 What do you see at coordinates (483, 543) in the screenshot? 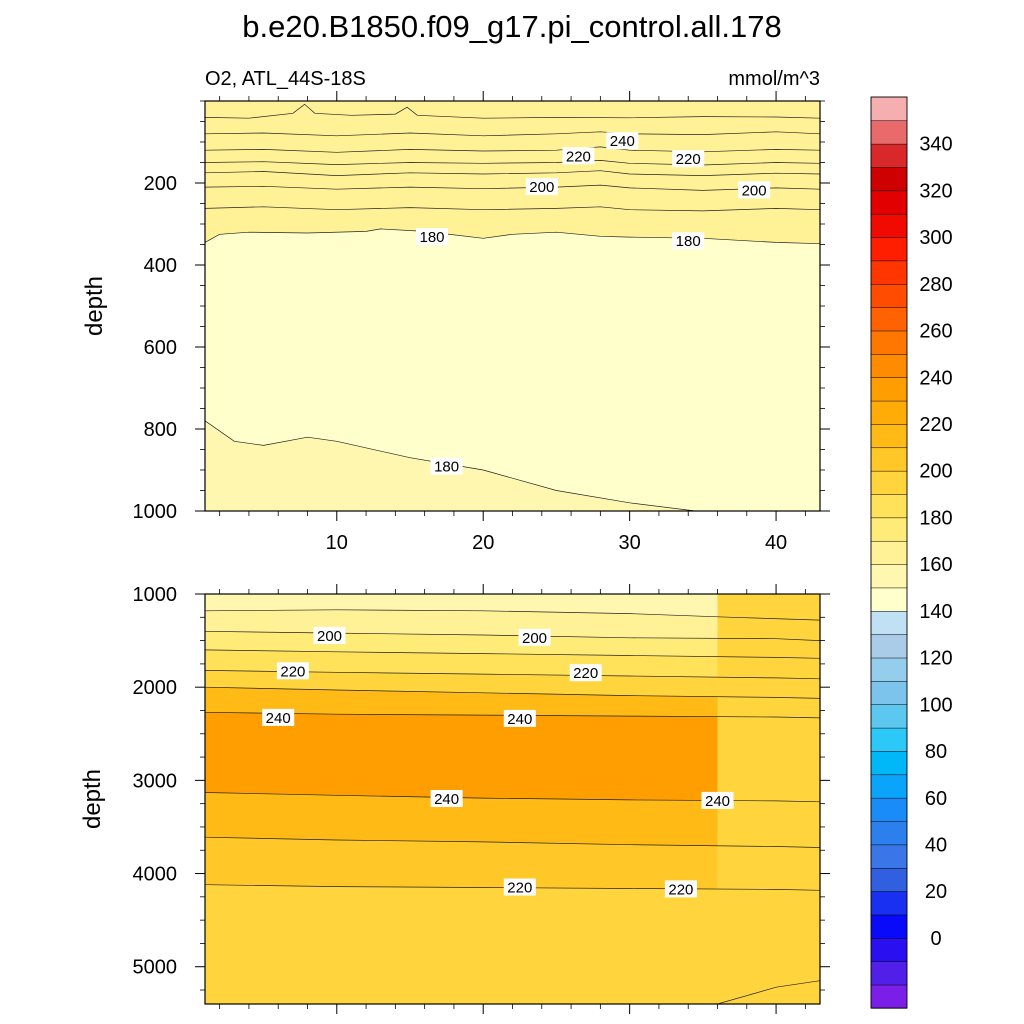
I see `x-tick-label: 20` at bounding box center [483, 543].